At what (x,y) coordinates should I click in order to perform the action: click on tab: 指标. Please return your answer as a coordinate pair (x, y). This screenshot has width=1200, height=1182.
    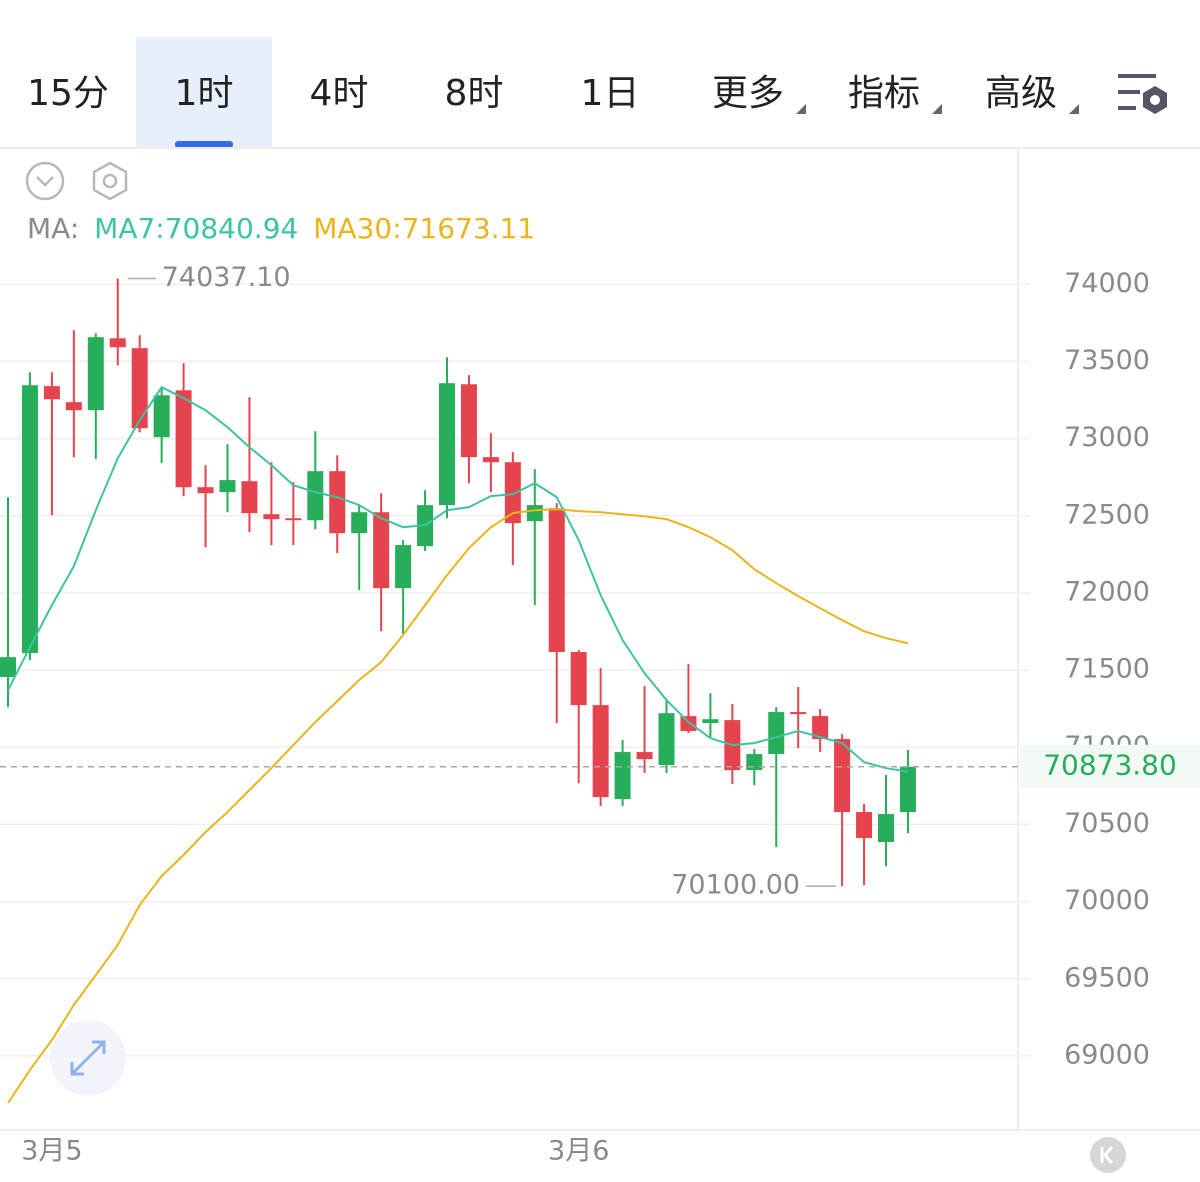
    Looking at the image, I should click on (895, 93).